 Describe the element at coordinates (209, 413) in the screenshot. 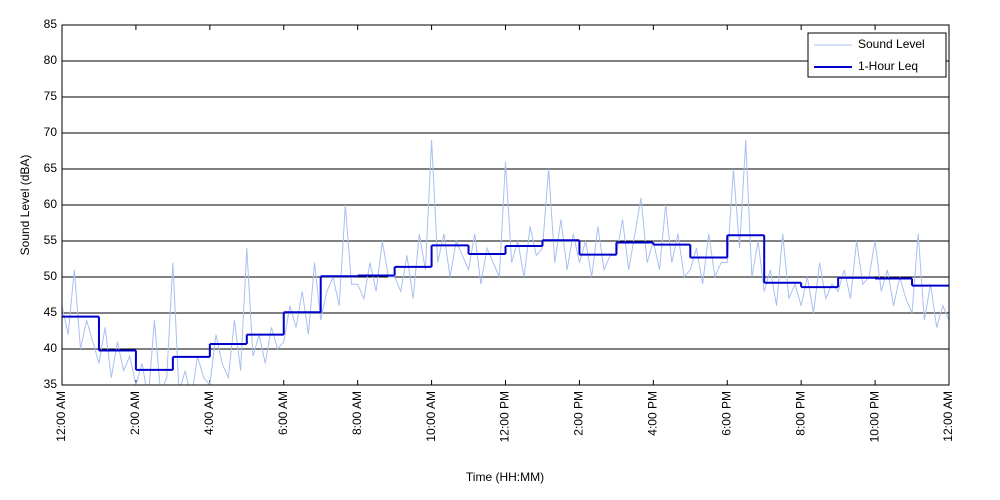

I see `x-tick-label: 4:00 AM` at that location.